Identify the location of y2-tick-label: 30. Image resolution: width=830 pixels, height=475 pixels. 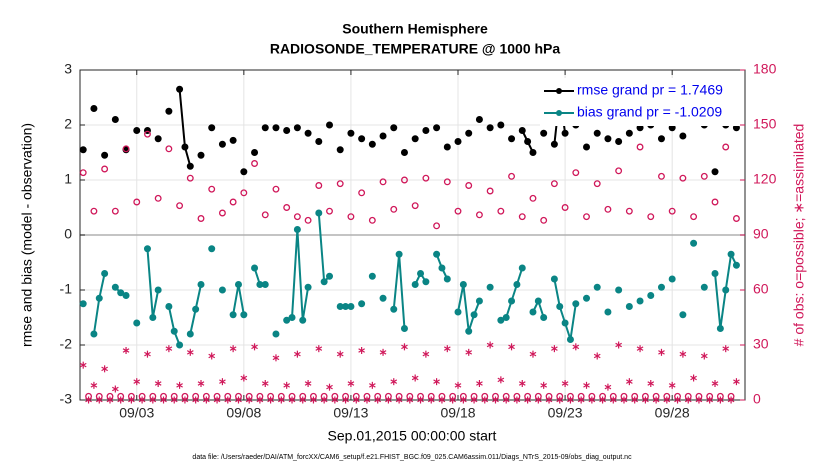
(761, 344).